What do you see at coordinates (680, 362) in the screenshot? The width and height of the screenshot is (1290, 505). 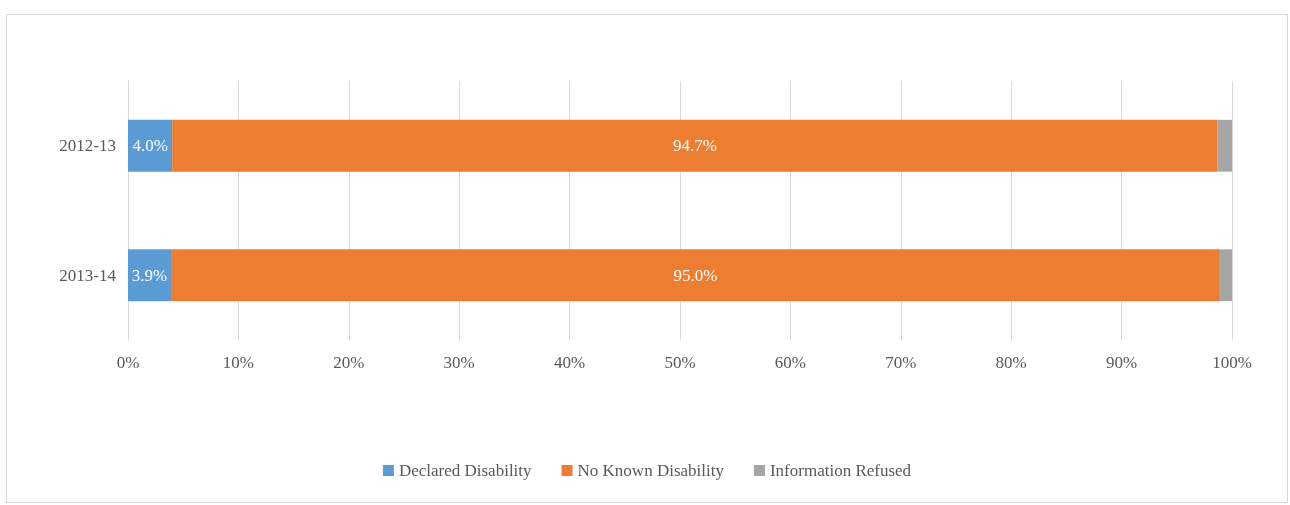 I see `x-tick-label: 50%` at bounding box center [680, 362].